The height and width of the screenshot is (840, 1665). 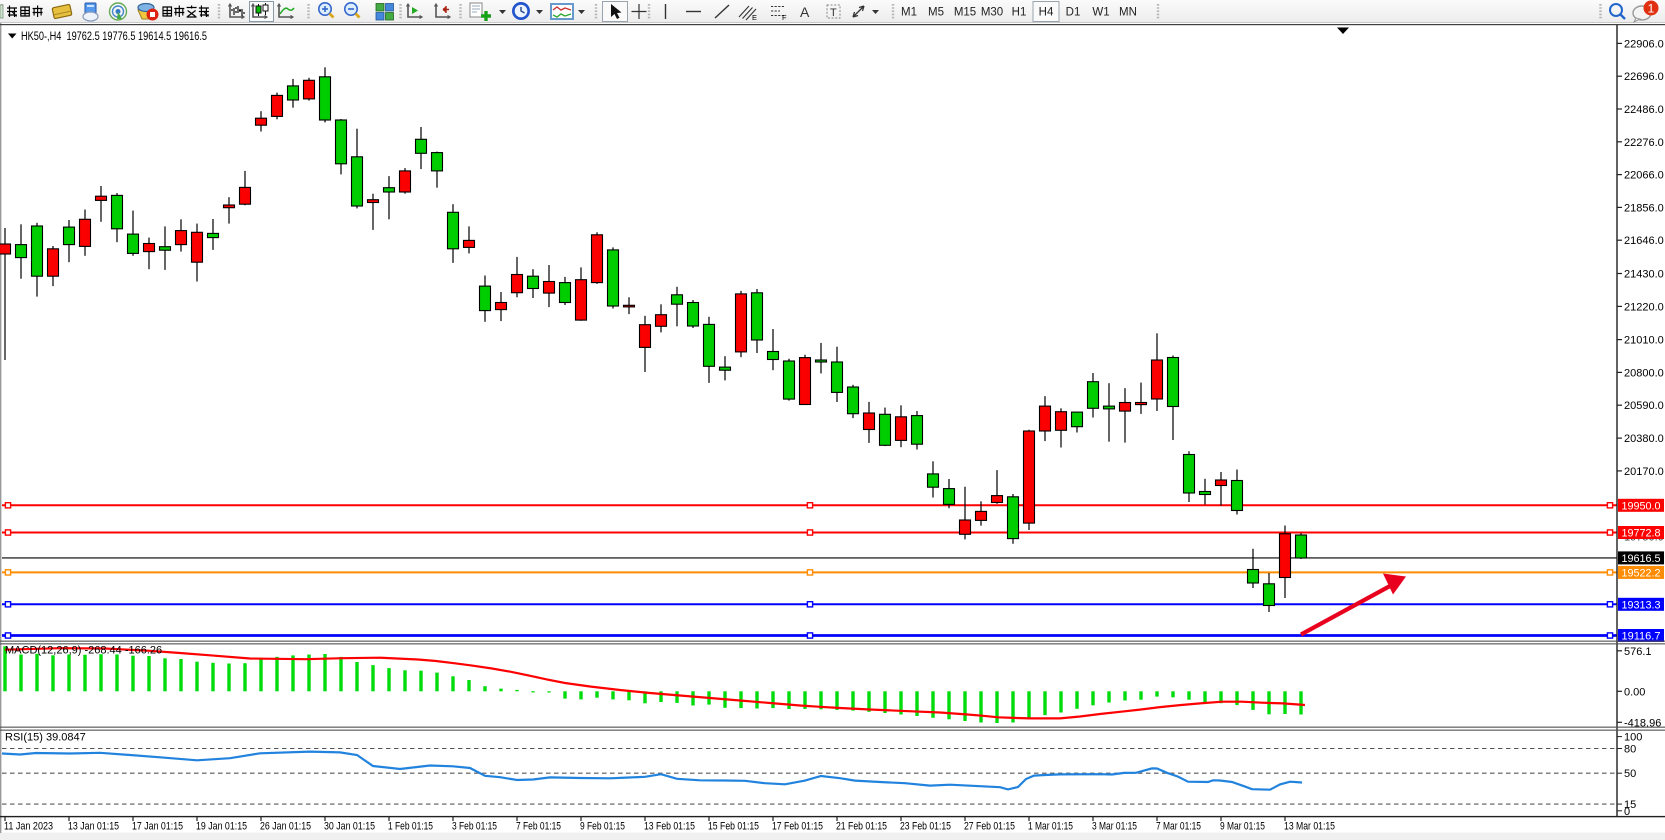 I want to click on svg-text: 22066.0, so click(x=1644, y=176).